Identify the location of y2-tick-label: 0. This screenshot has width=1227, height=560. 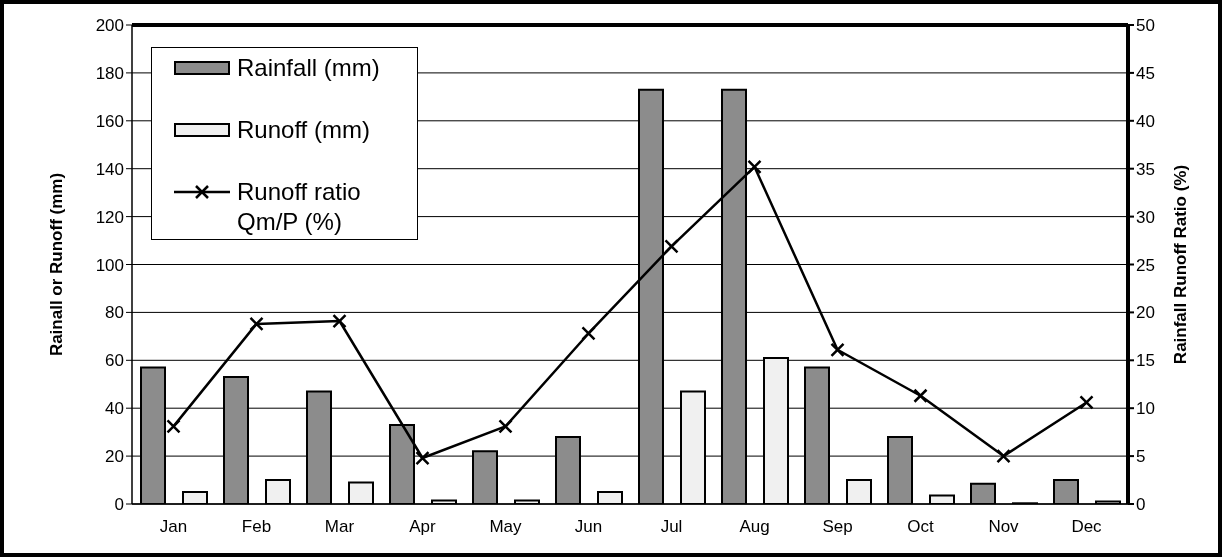
(1141, 505).